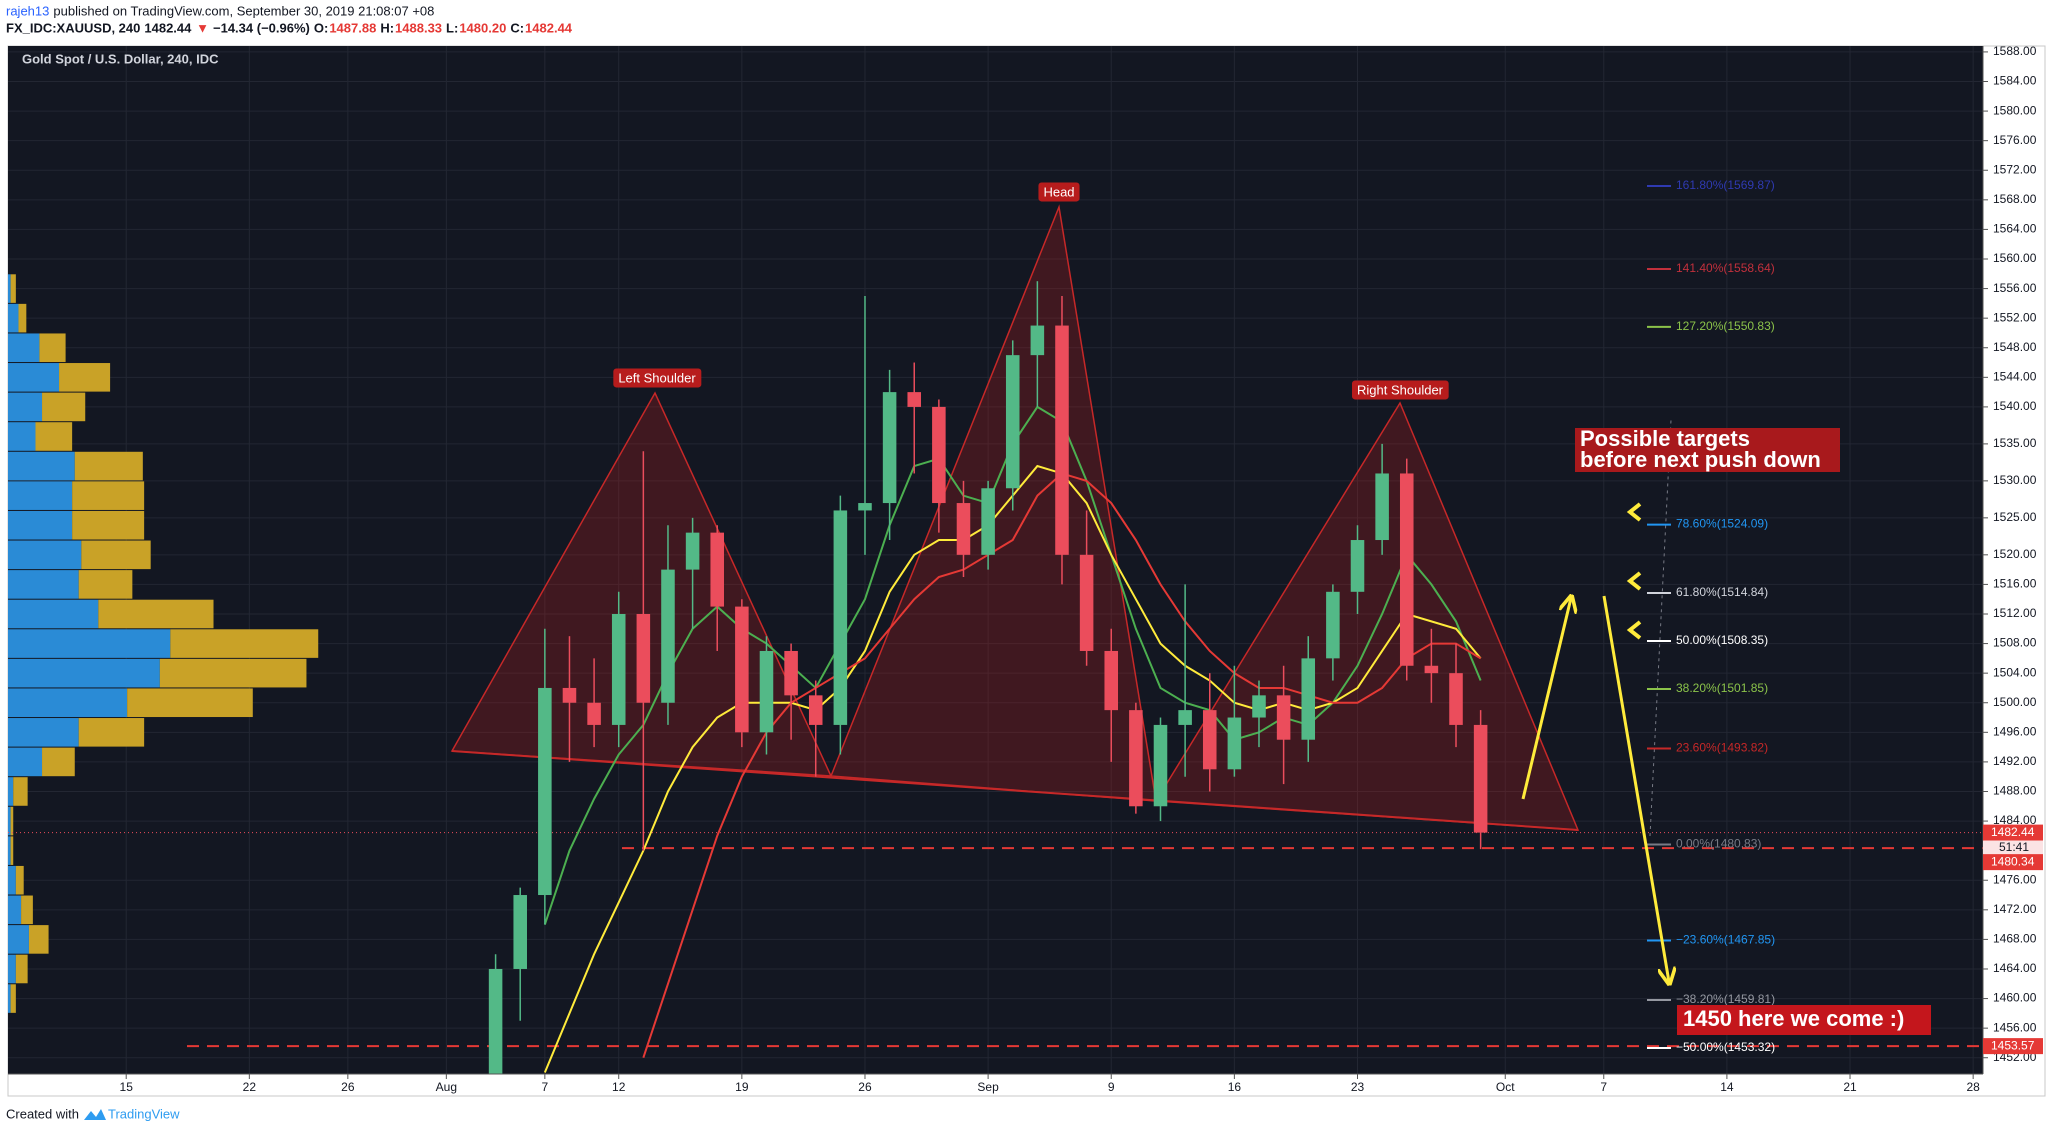 The height and width of the screenshot is (1132, 2053). Describe the element at coordinates (2015, 347) in the screenshot. I see `y-tick-label: 1548.00` at that location.